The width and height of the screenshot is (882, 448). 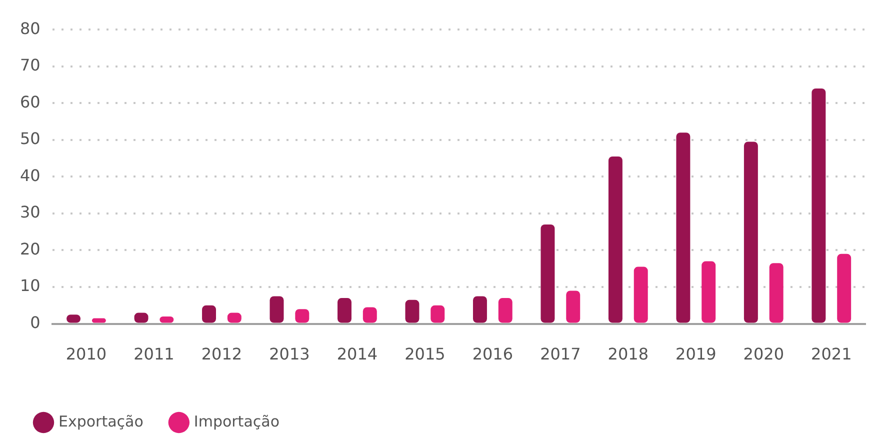 What do you see at coordinates (30, 248) in the screenshot?
I see `y-tick-label: 20` at bounding box center [30, 248].